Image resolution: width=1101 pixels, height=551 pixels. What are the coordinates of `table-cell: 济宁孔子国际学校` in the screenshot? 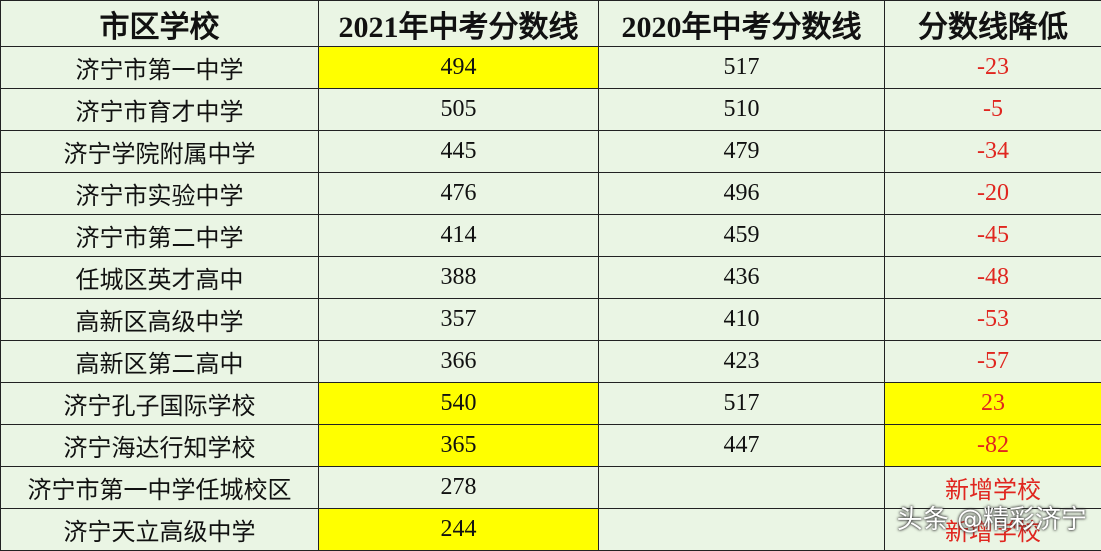 It's located at (160, 404).